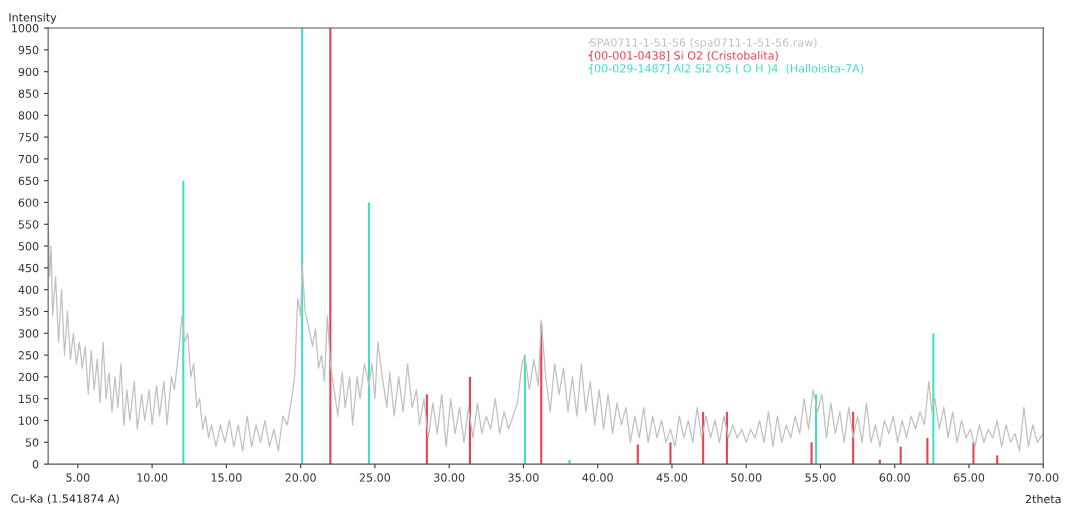  Describe the element at coordinates (969, 477) in the screenshot. I see `x-tick-label: 65.00` at that location.